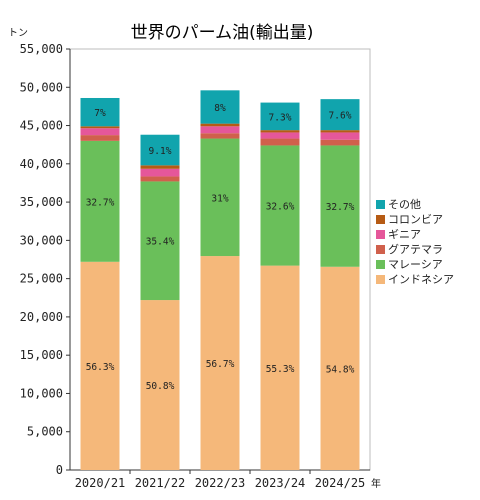 This screenshot has width=480, height=500. Describe the element at coordinates (41, 164) in the screenshot. I see `y-tick-label: 40,000` at that location.